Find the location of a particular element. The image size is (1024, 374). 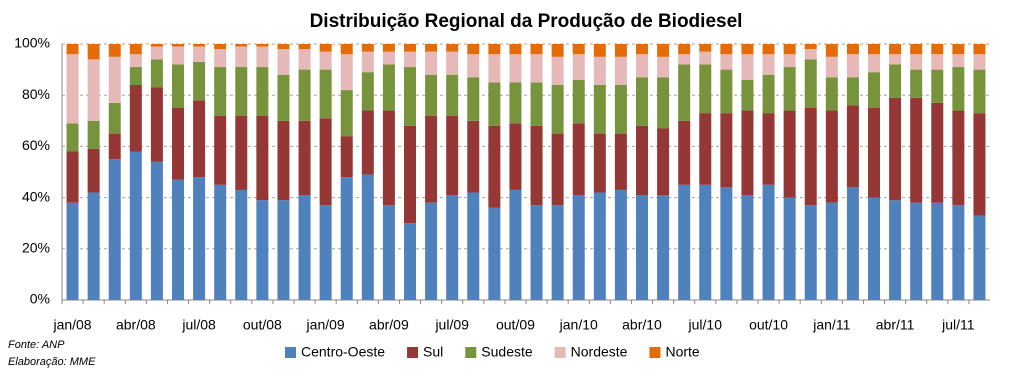

y-tick-label: 80% is located at coordinates (36, 94).